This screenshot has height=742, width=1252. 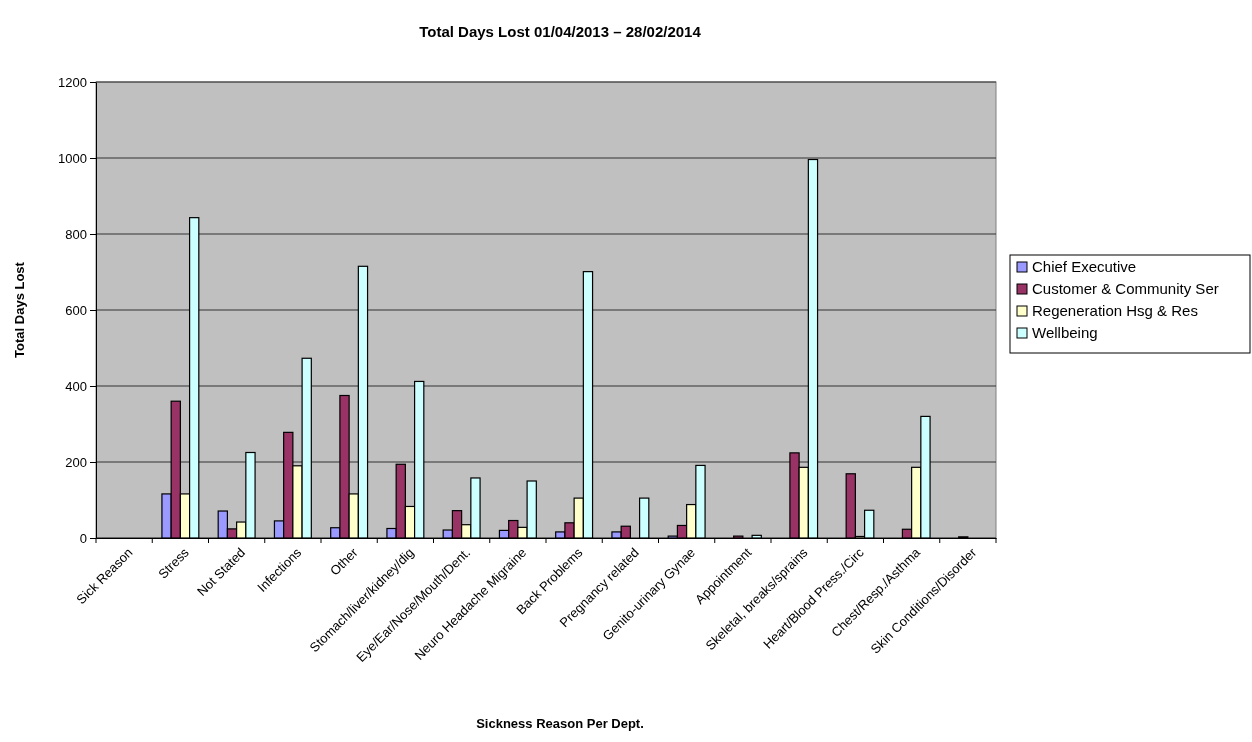 What do you see at coordinates (1125, 289) in the screenshot?
I see `legend-label: Customer & Community Ser` at bounding box center [1125, 289].